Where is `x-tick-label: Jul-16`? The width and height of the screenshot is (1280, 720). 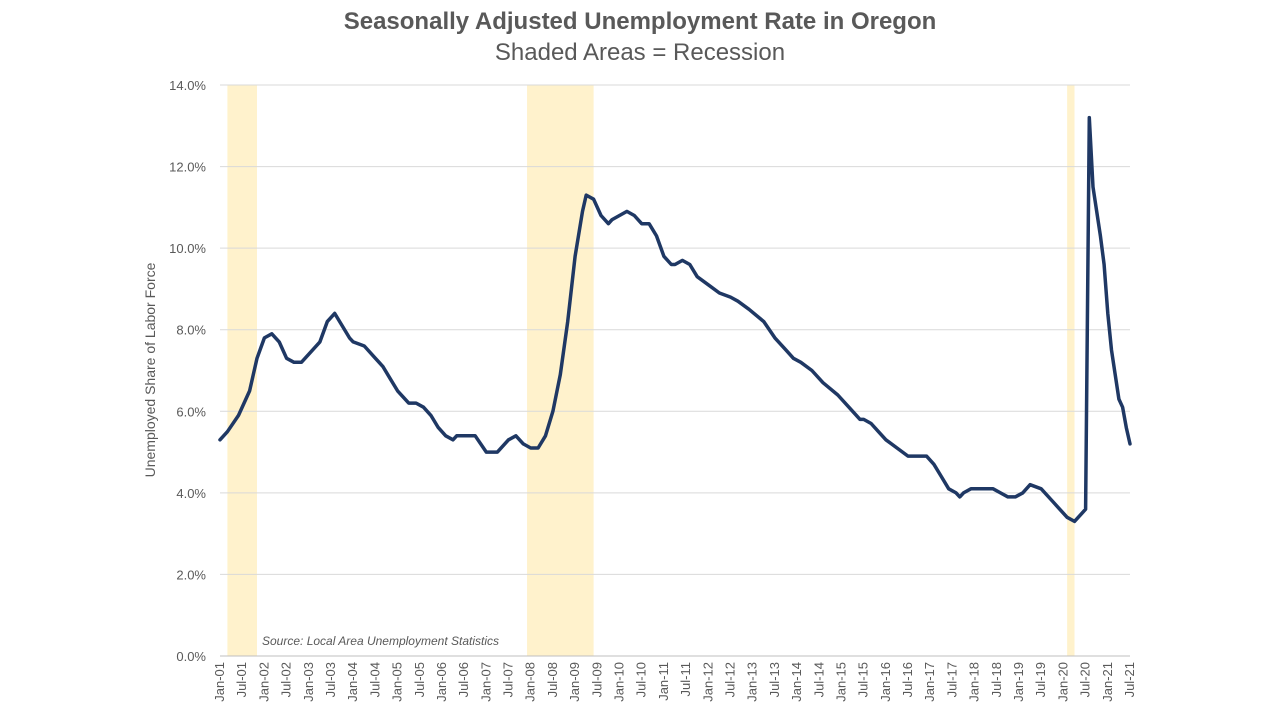
x-tick-label: Jul-16 is located at coordinates (907, 679).